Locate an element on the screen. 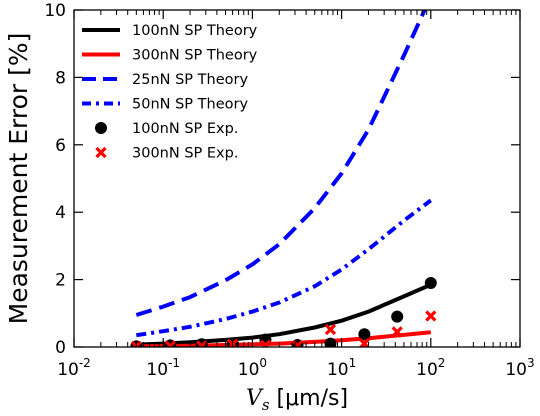 The width and height of the screenshot is (540, 416). y-tick-label-2: 4 is located at coordinates (60, 213).